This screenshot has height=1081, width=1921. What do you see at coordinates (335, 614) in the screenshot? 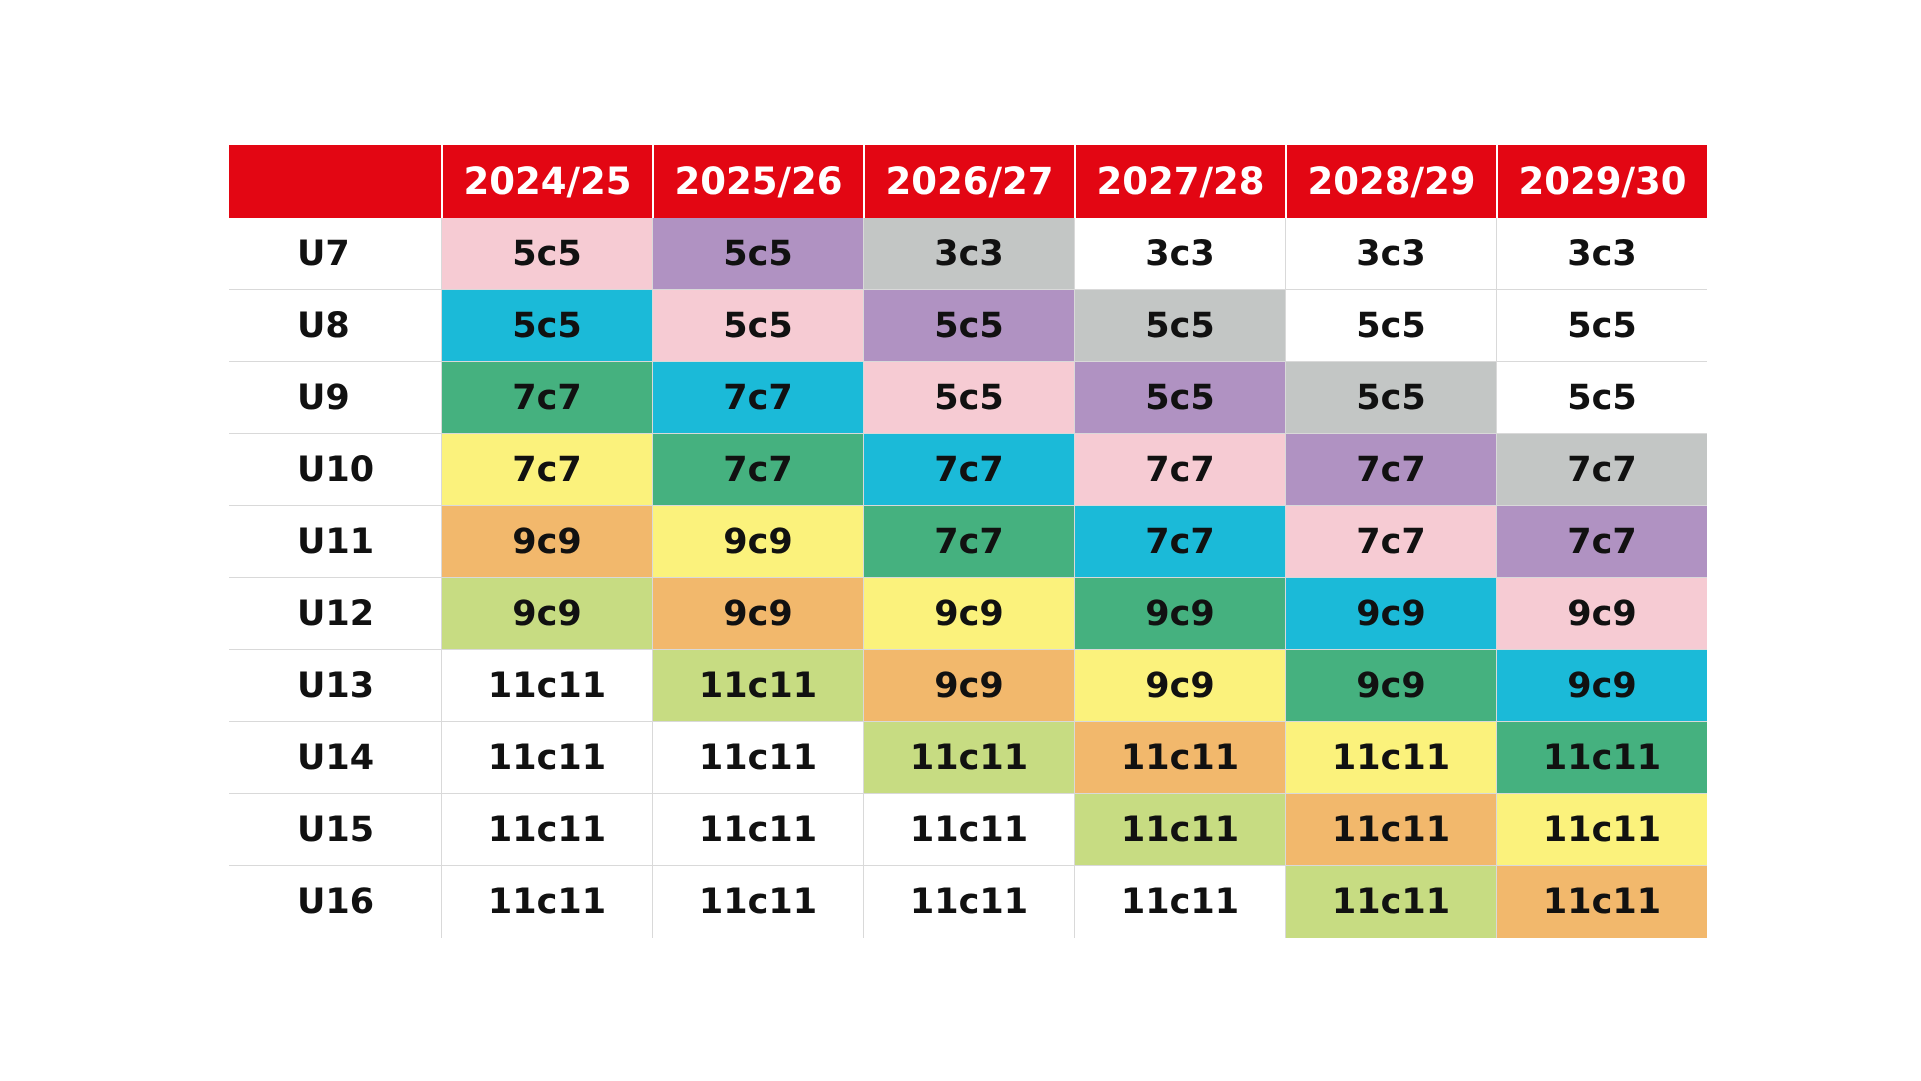
I see `age-group-label: U12` at bounding box center [335, 614].